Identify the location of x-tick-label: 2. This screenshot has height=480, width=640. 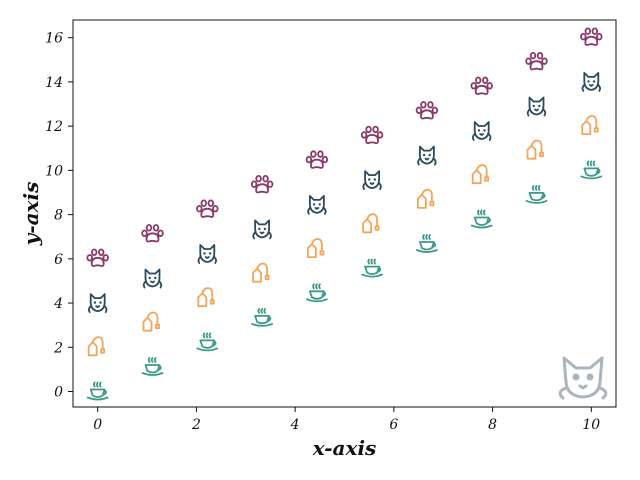
(196, 425).